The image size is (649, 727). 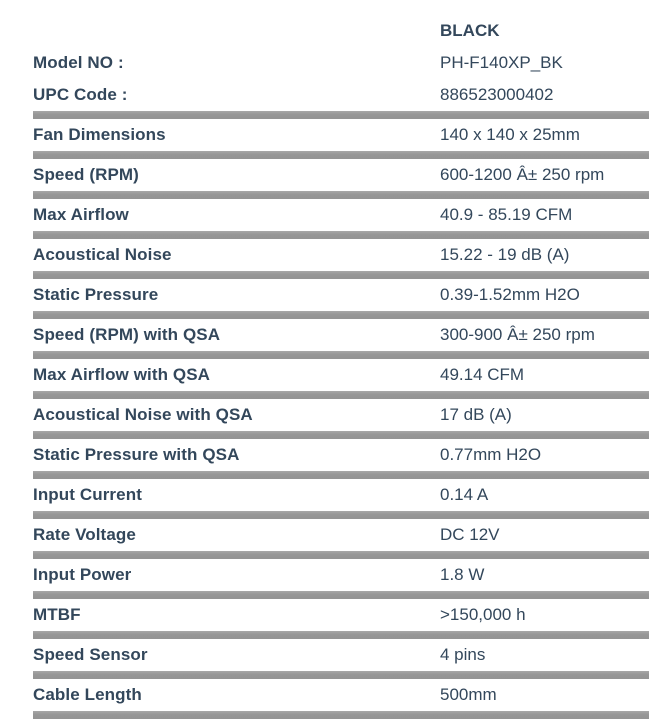 I want to click on column-header-row: BLACK, so click(x=324, y=31).